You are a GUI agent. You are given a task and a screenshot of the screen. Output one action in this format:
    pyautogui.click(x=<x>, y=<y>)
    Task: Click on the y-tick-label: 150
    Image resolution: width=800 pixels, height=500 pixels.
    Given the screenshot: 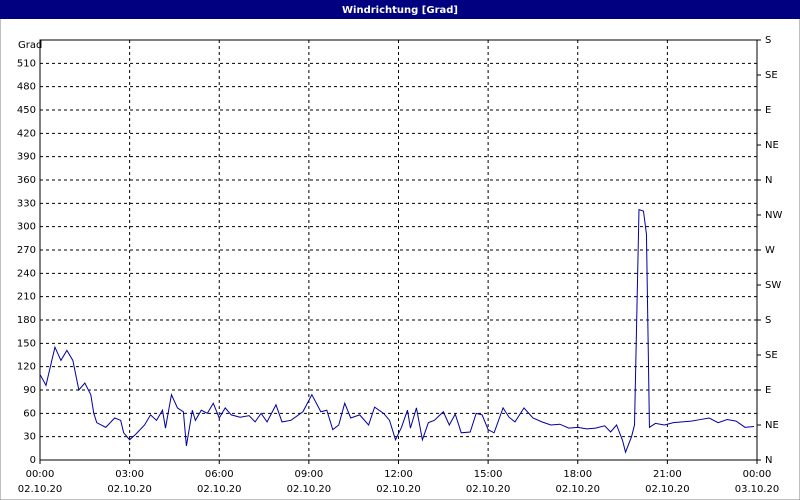 What is the action you would take?
    pyautogui.click(x=26, y=343)
    